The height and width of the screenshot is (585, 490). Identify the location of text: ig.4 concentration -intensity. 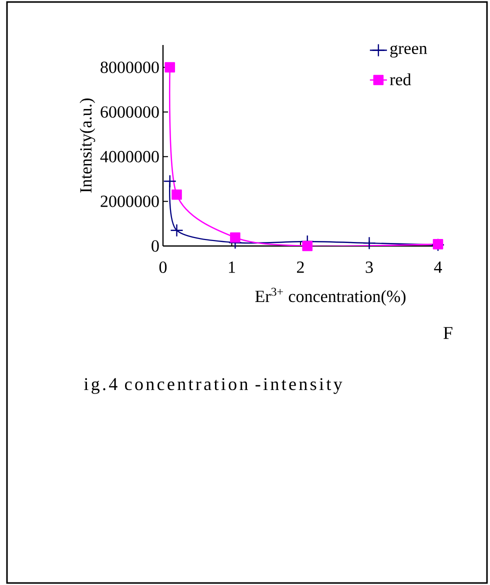
(213, 386).